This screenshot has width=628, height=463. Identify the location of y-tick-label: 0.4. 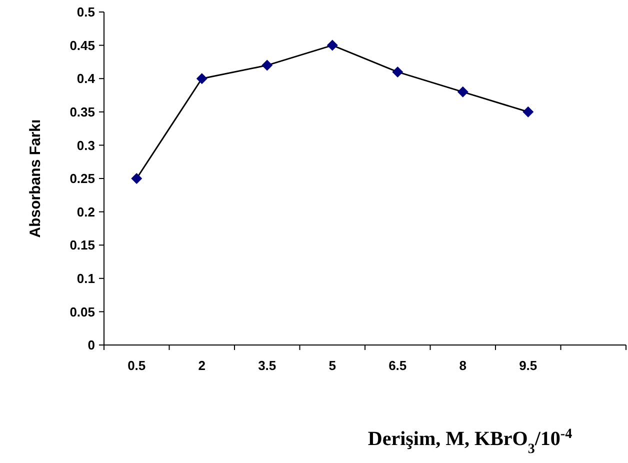
(86, 78).